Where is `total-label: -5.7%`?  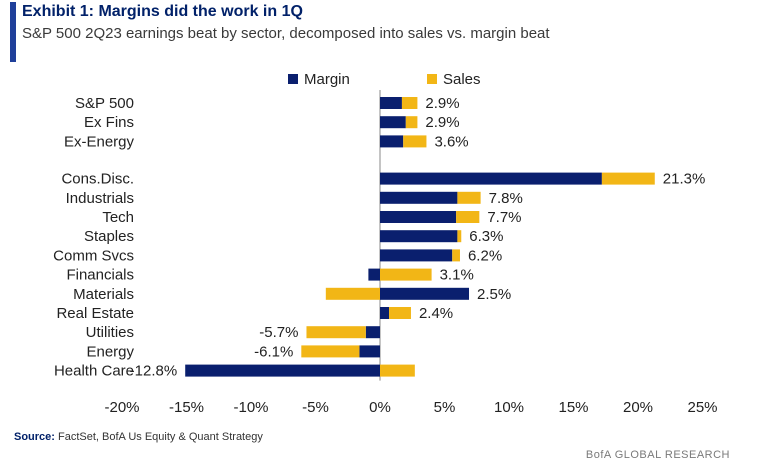 total-label: -5.7% is located at coordinates (278, 332).